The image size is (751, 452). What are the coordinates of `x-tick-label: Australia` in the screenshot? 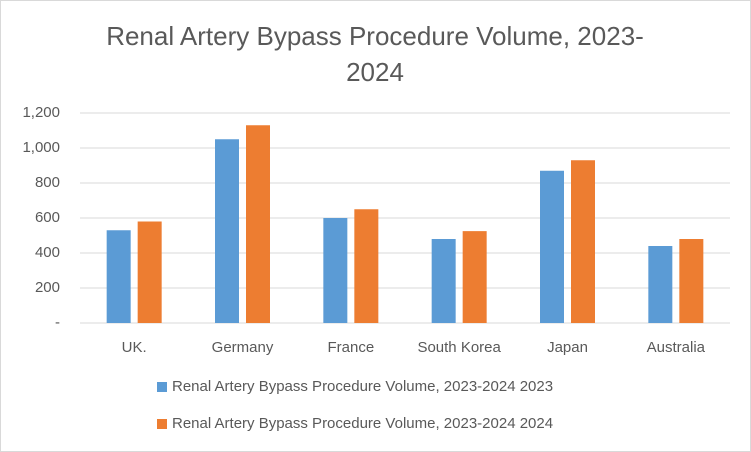 It's located at (676, 347).